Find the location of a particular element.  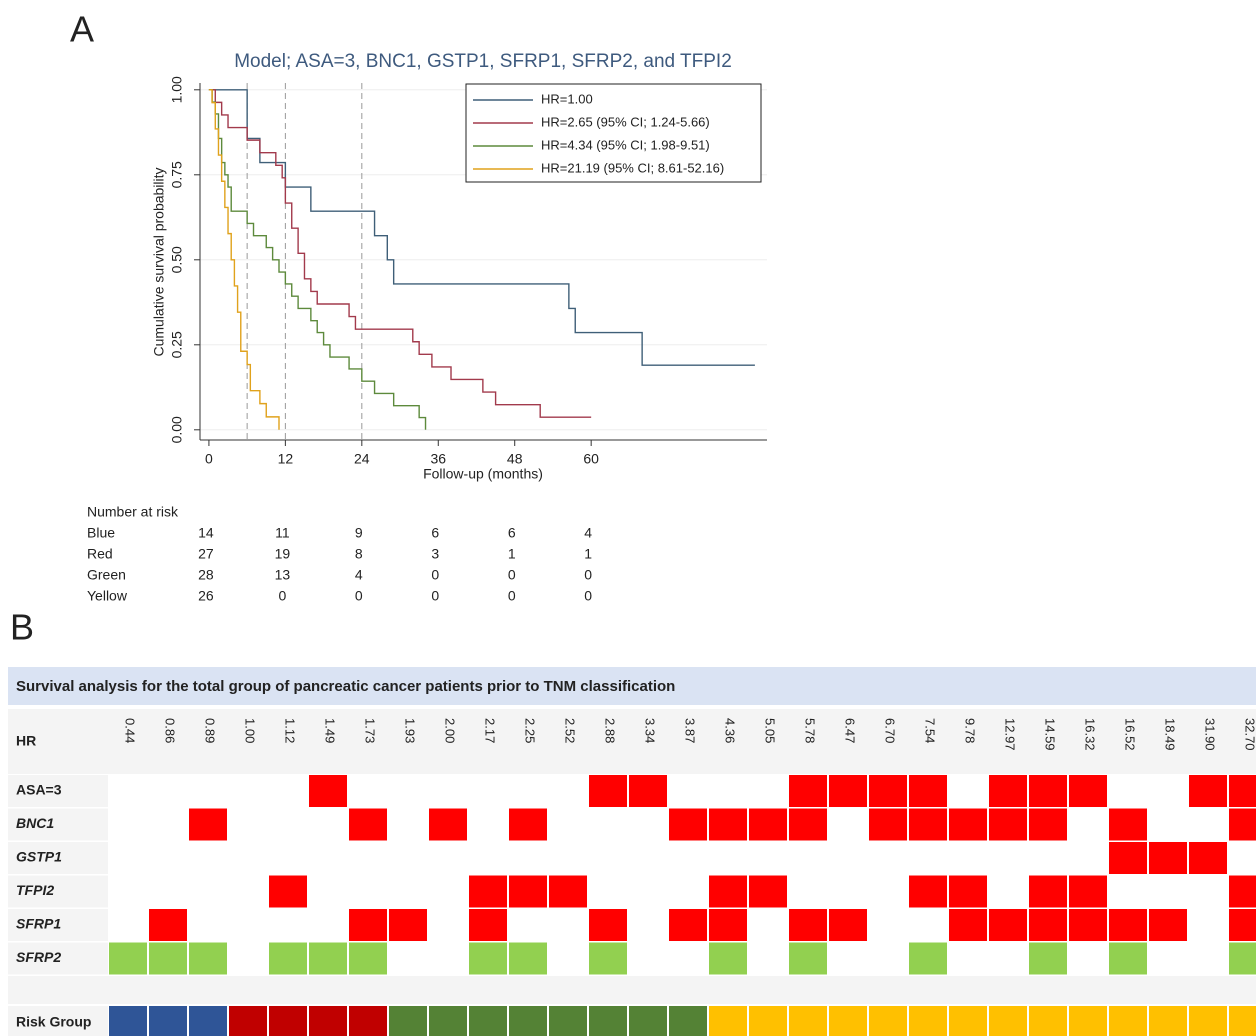

hr-value: 18.49 is located at coordinates (1170, 734).